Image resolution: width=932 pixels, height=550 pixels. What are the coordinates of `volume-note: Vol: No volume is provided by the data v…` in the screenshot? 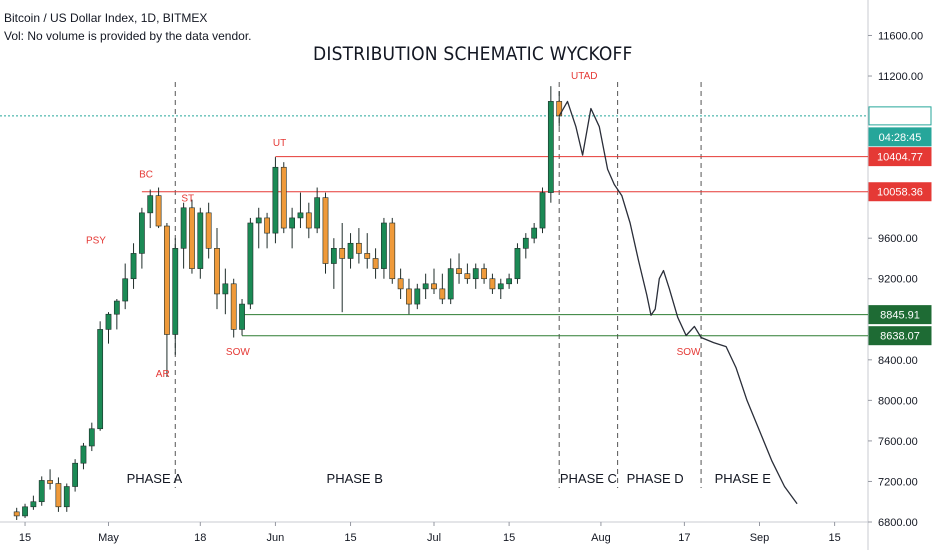 It's located at (128, 36).